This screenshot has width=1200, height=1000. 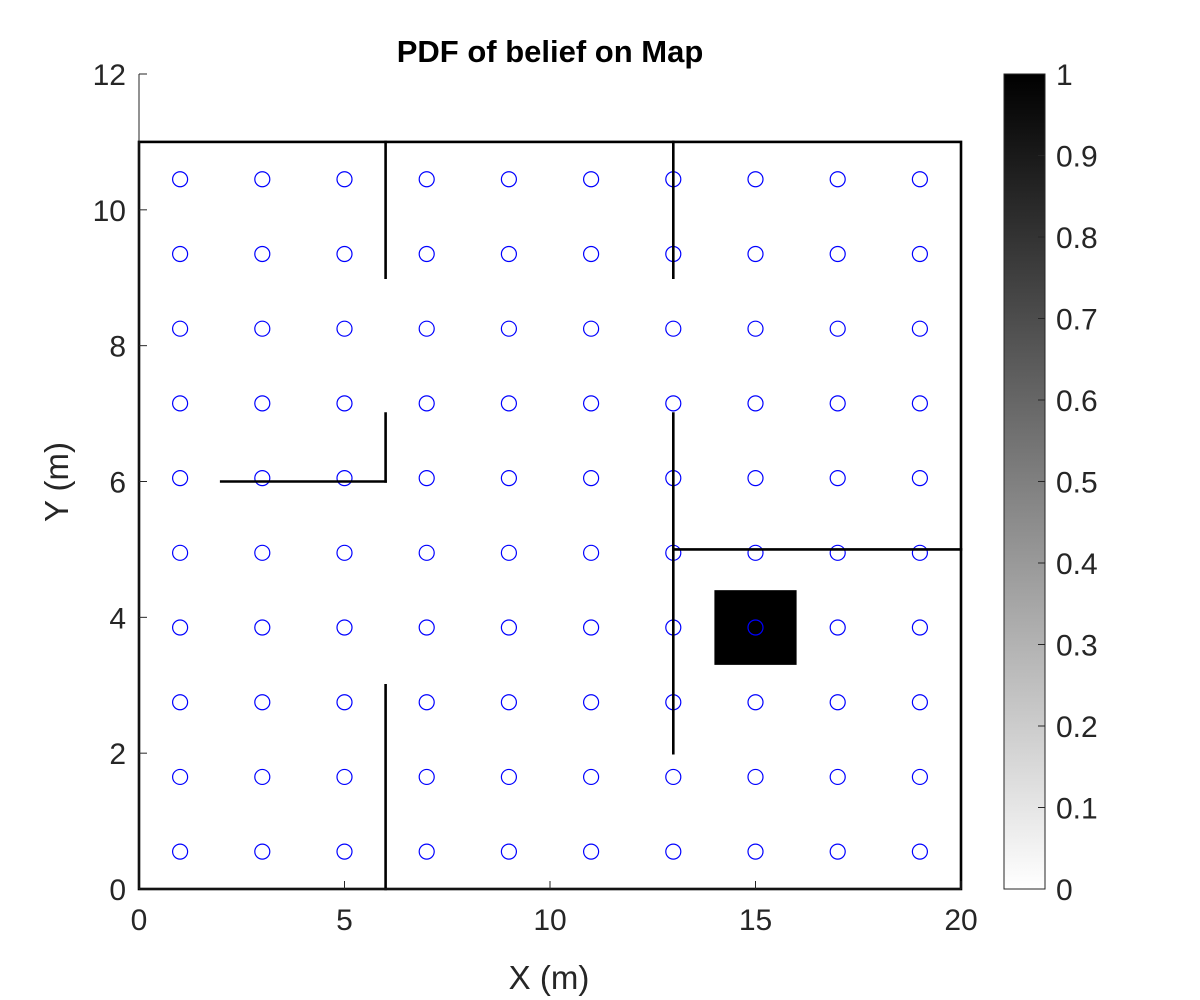 What do you see at coordinates (1077, 809) in the screenshot?
I see `colorbar-tick-label: 0.1` at bounding box center [1077, 809].